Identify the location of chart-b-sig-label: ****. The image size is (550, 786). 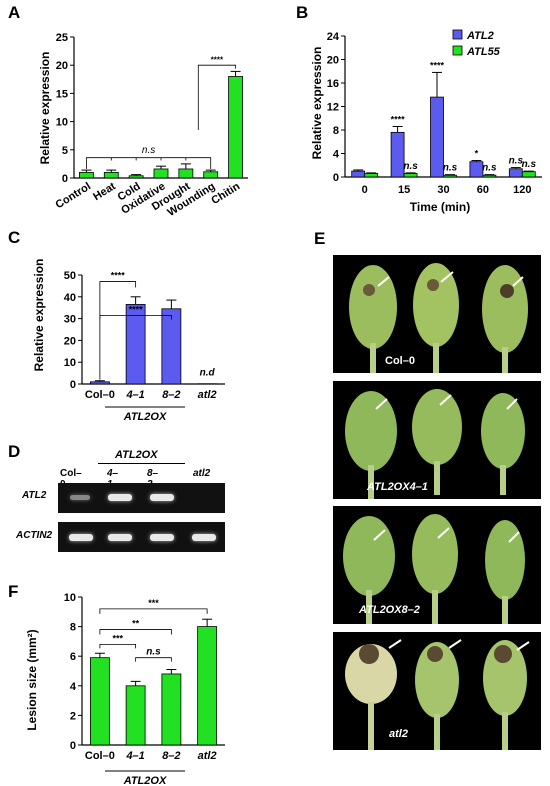
(398, 119).